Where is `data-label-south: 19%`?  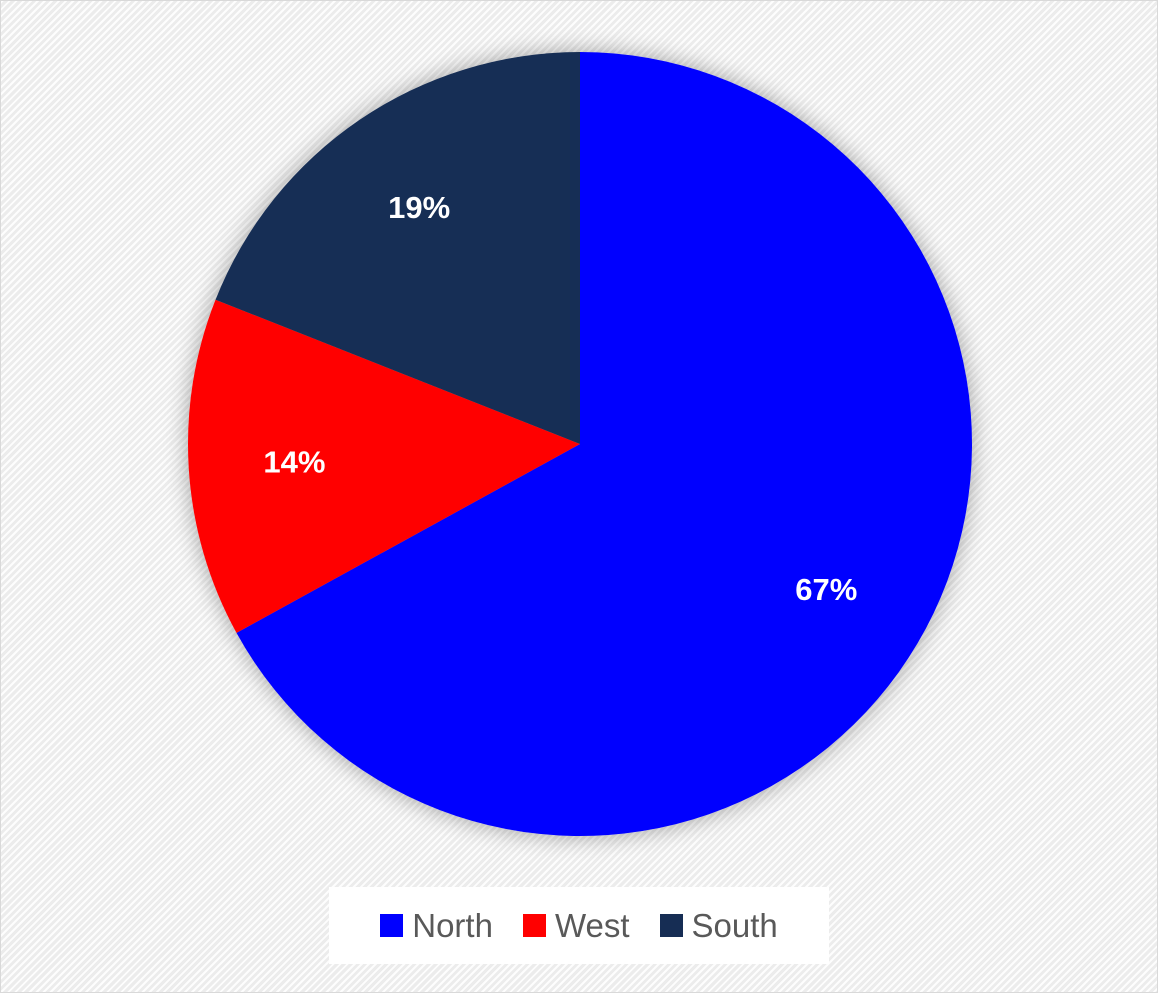 data-label-south: 19% is located at coordinates (419, 207).